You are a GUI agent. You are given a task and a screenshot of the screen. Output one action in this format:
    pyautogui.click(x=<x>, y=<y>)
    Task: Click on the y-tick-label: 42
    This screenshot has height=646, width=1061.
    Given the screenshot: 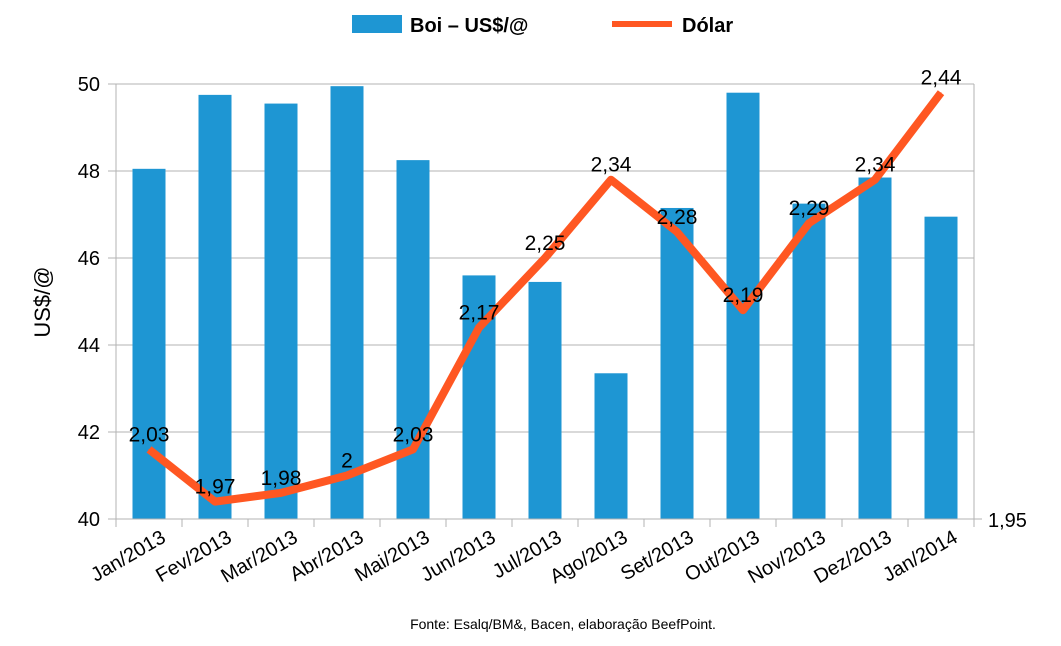 What is the action you would take?
    pyautogui.click(x=89, y=433)
    